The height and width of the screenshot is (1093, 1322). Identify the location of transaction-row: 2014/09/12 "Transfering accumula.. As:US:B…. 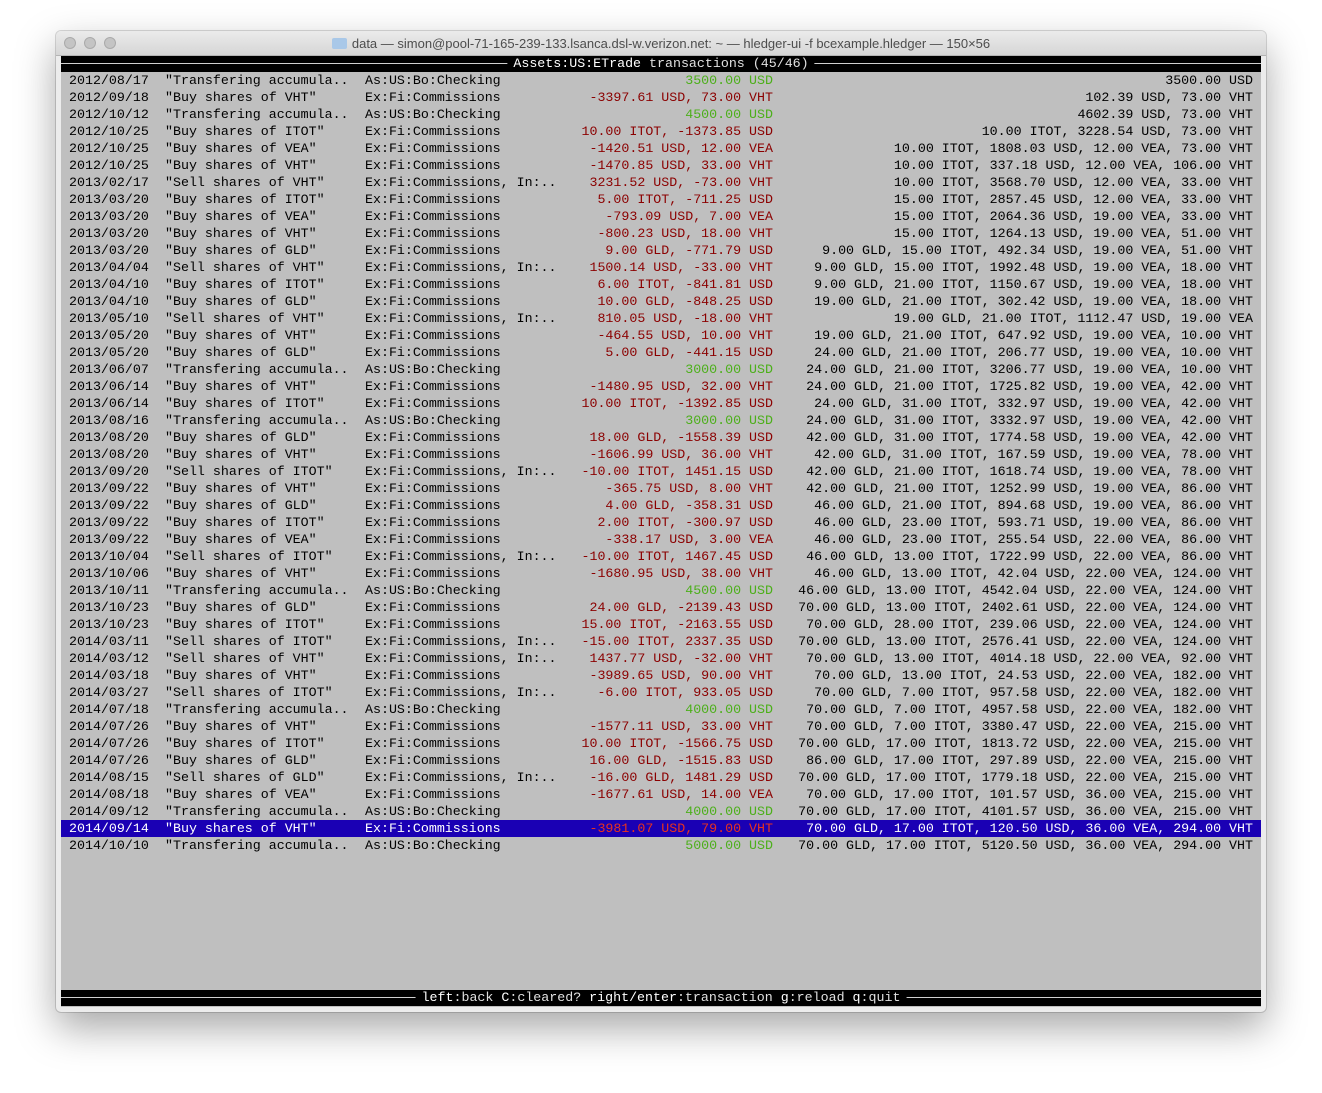
(661, 811).